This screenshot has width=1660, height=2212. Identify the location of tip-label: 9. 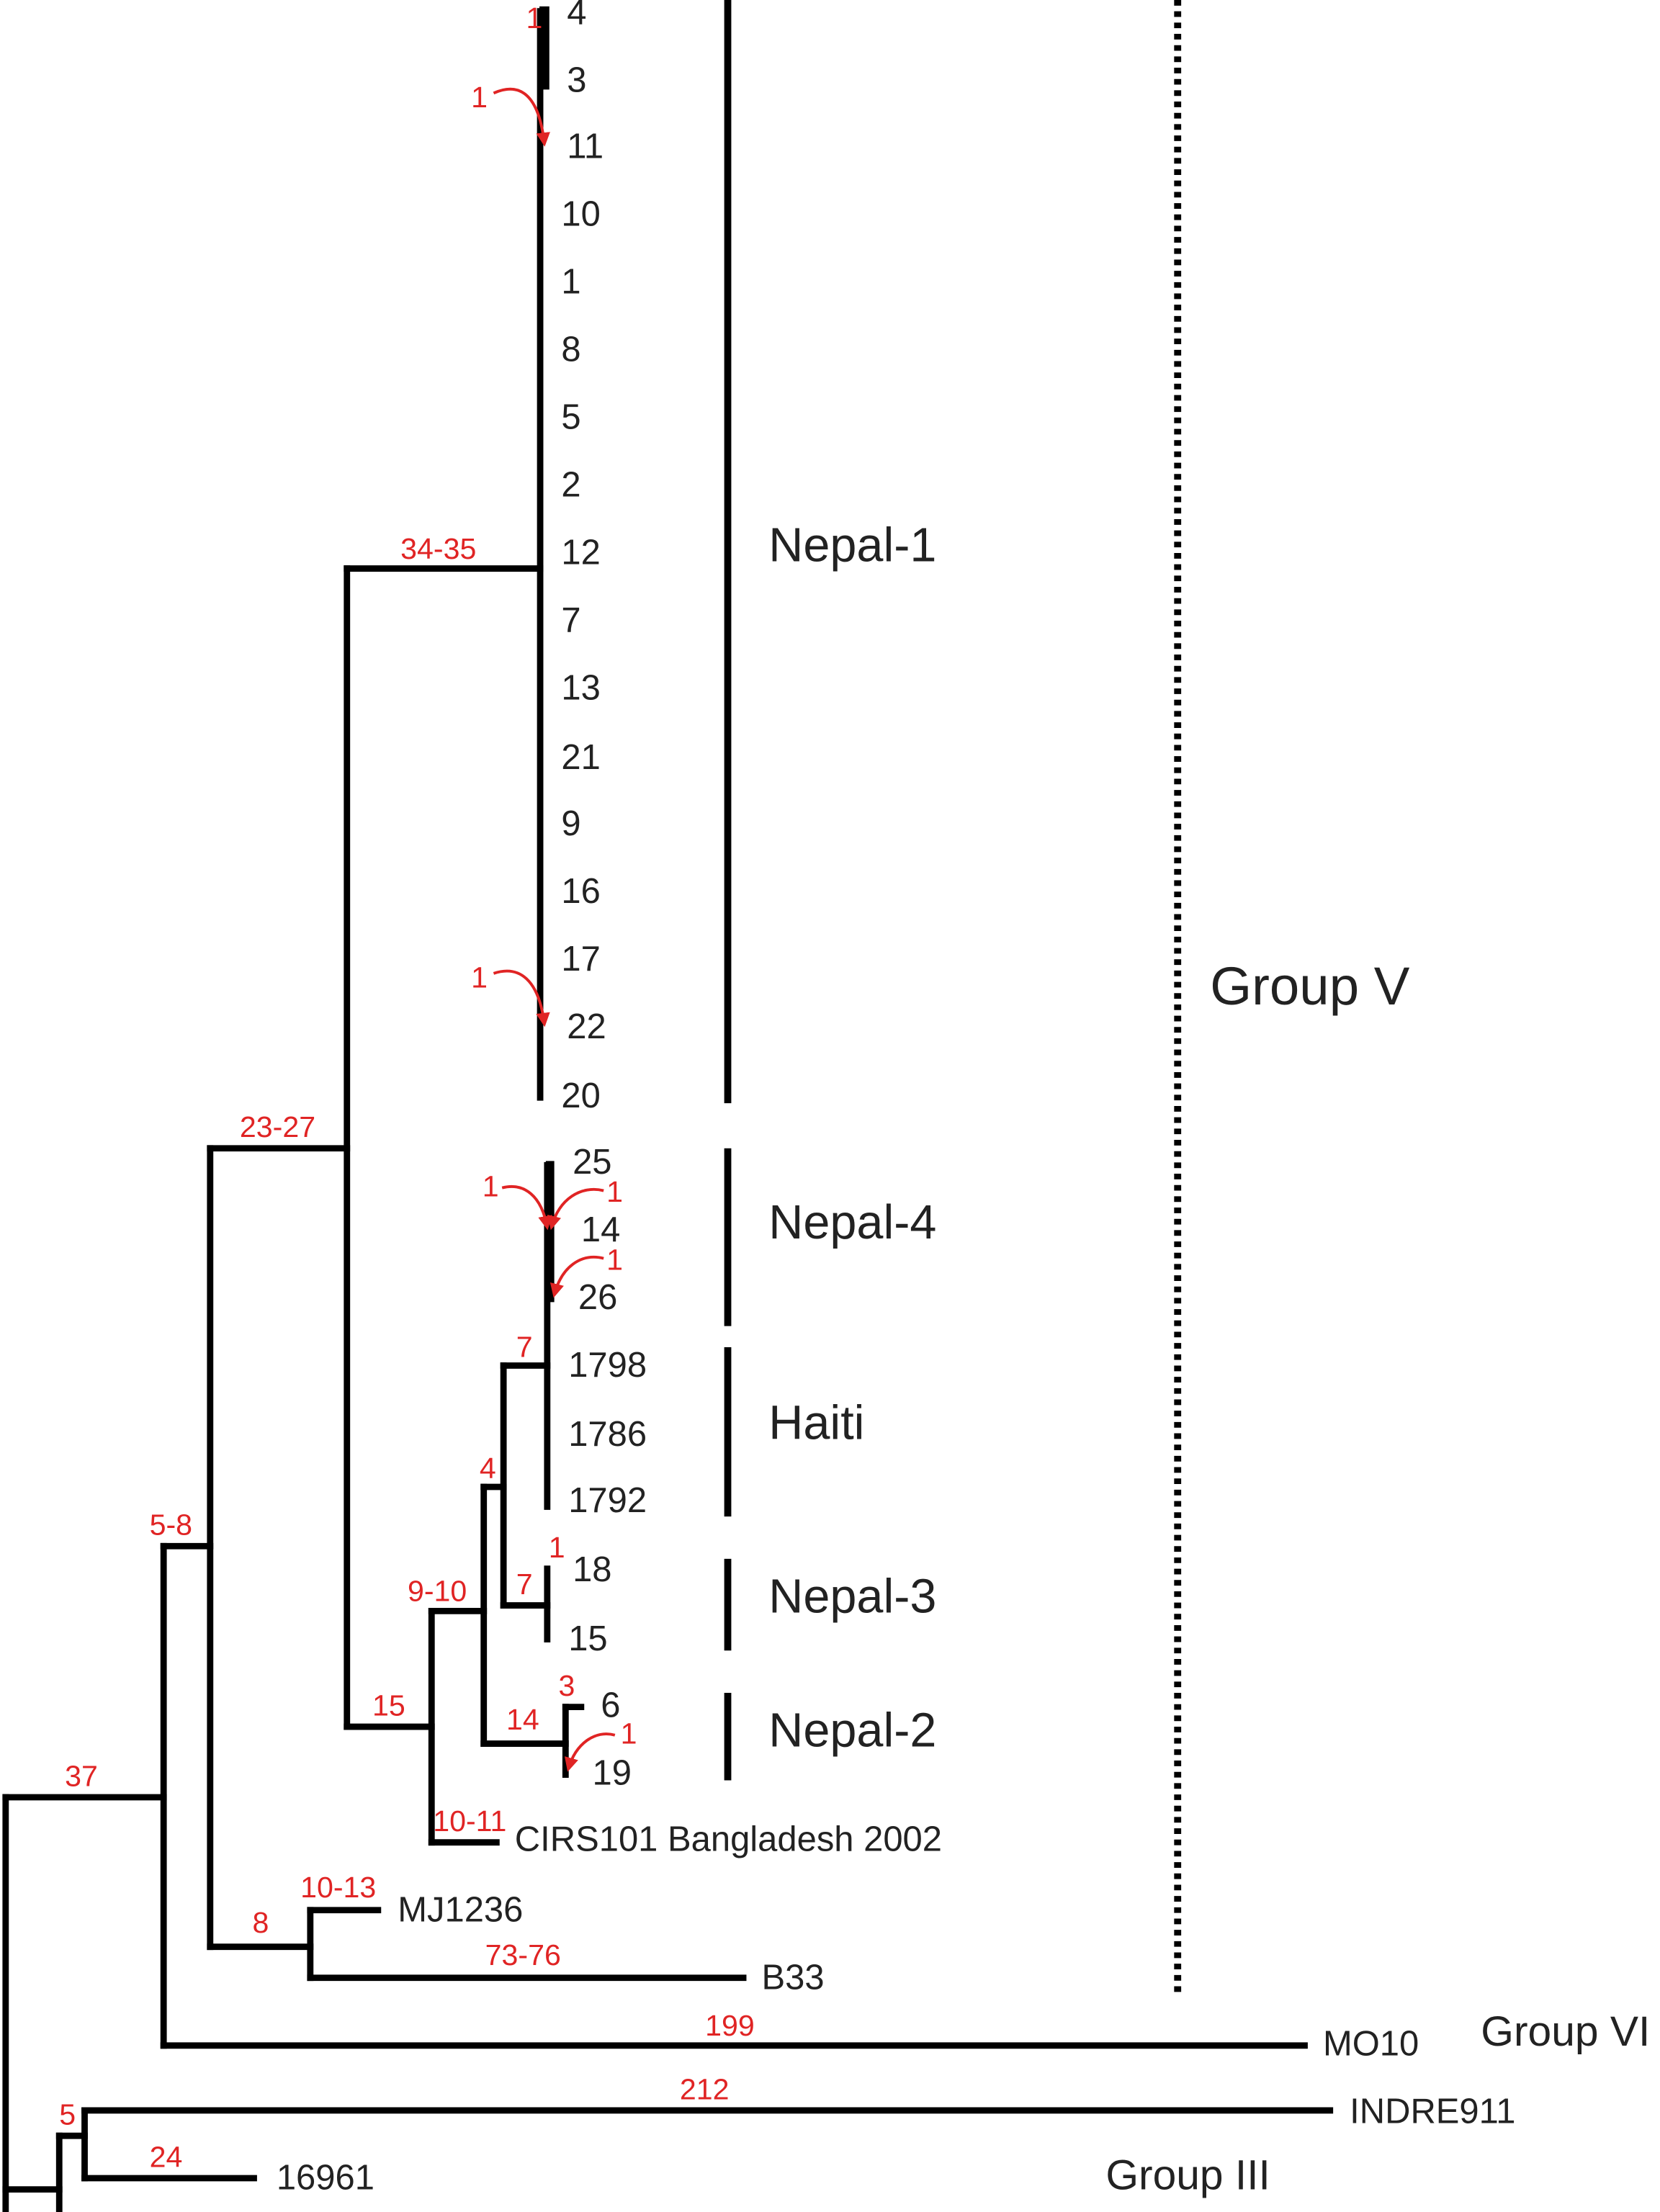
(570, 823).